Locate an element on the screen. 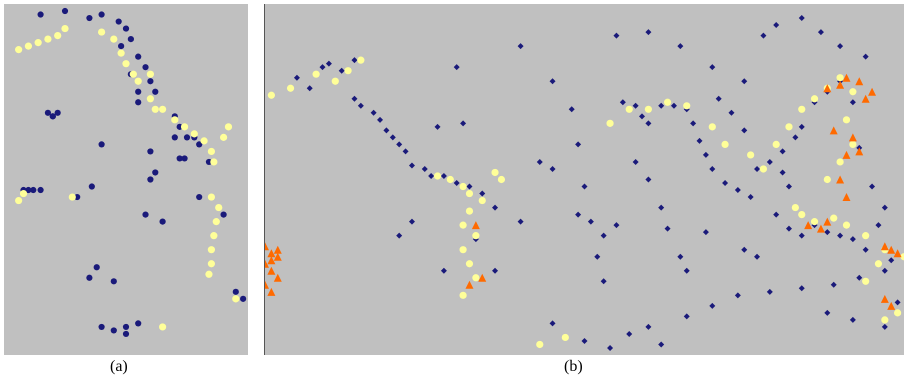 The width and height of the screenshot is (907, 383). caption-b: (b) is located at coordinates (573, 366).